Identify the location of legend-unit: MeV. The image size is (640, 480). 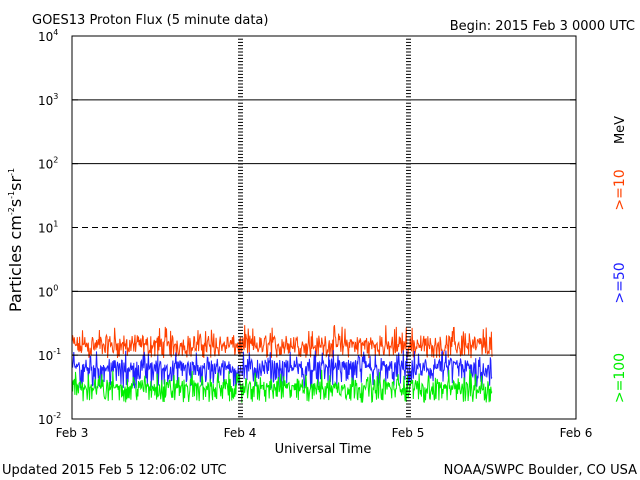
(620, 130).